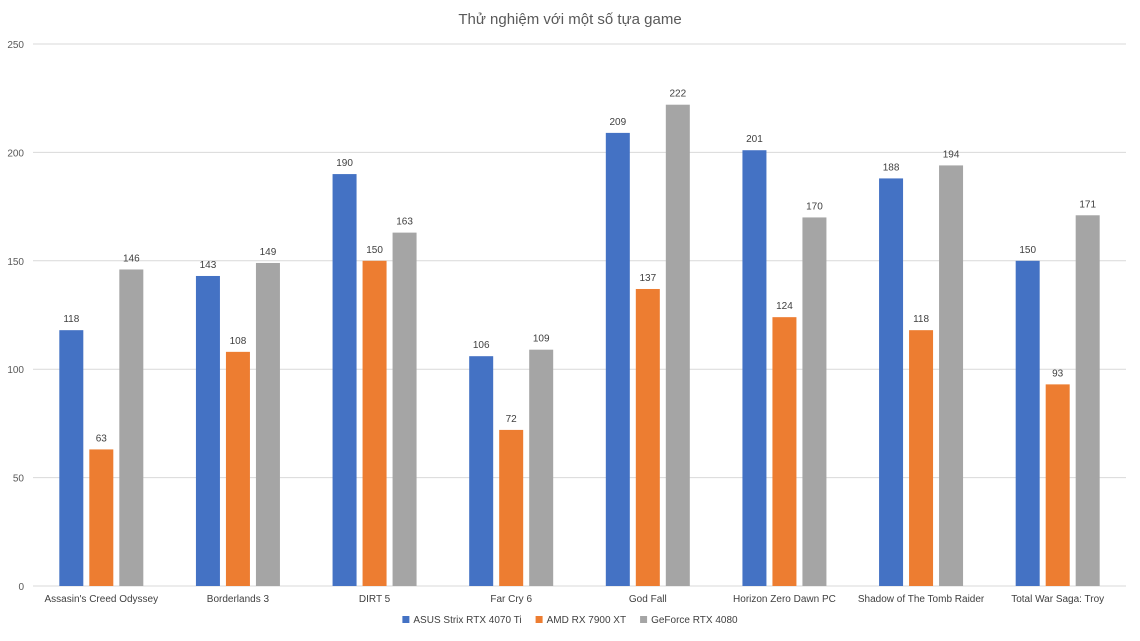 This screenshot has height=641, width=1140. I want to click on data-label: 190, so click(344, 163).